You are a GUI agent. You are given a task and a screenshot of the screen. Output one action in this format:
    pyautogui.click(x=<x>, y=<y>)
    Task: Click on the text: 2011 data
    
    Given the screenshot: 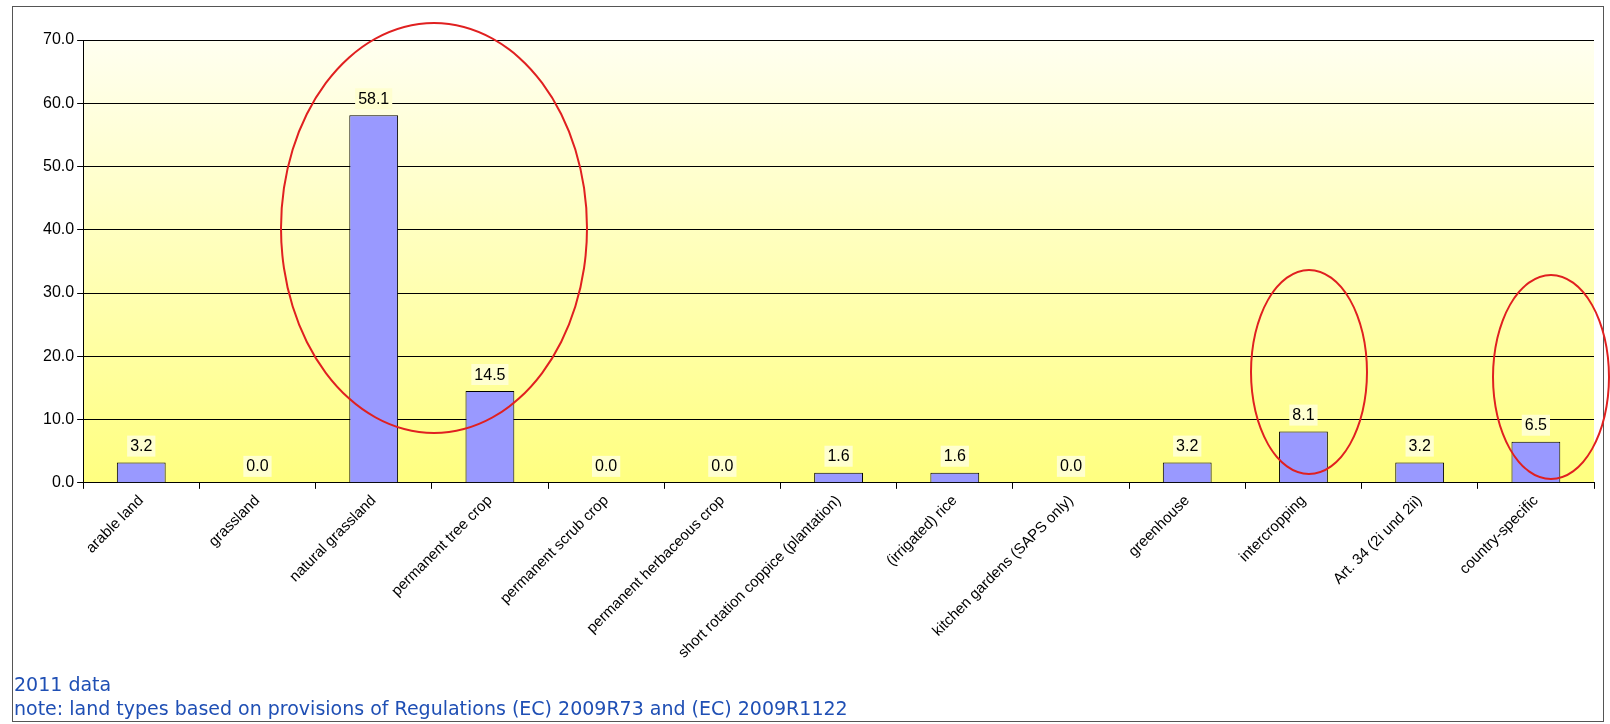 What is the action you would take?
    pyautogui.click(x=63, y=684)
    